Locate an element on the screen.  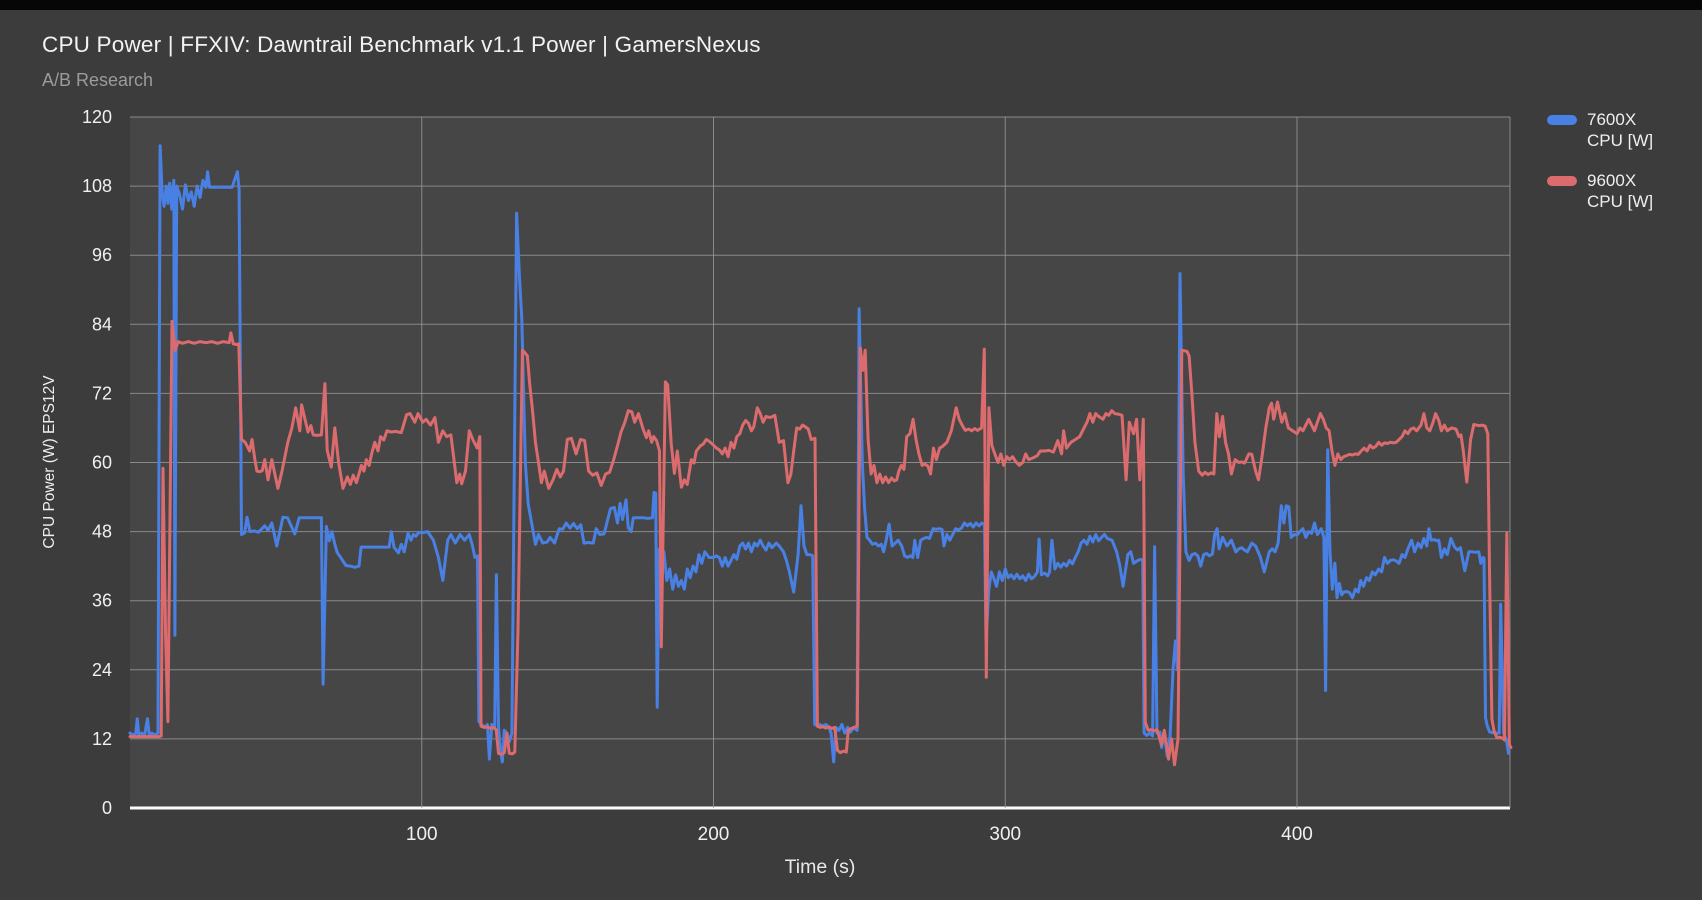
legend-swatch-blue-icon is located at coordinates (1562, 120).